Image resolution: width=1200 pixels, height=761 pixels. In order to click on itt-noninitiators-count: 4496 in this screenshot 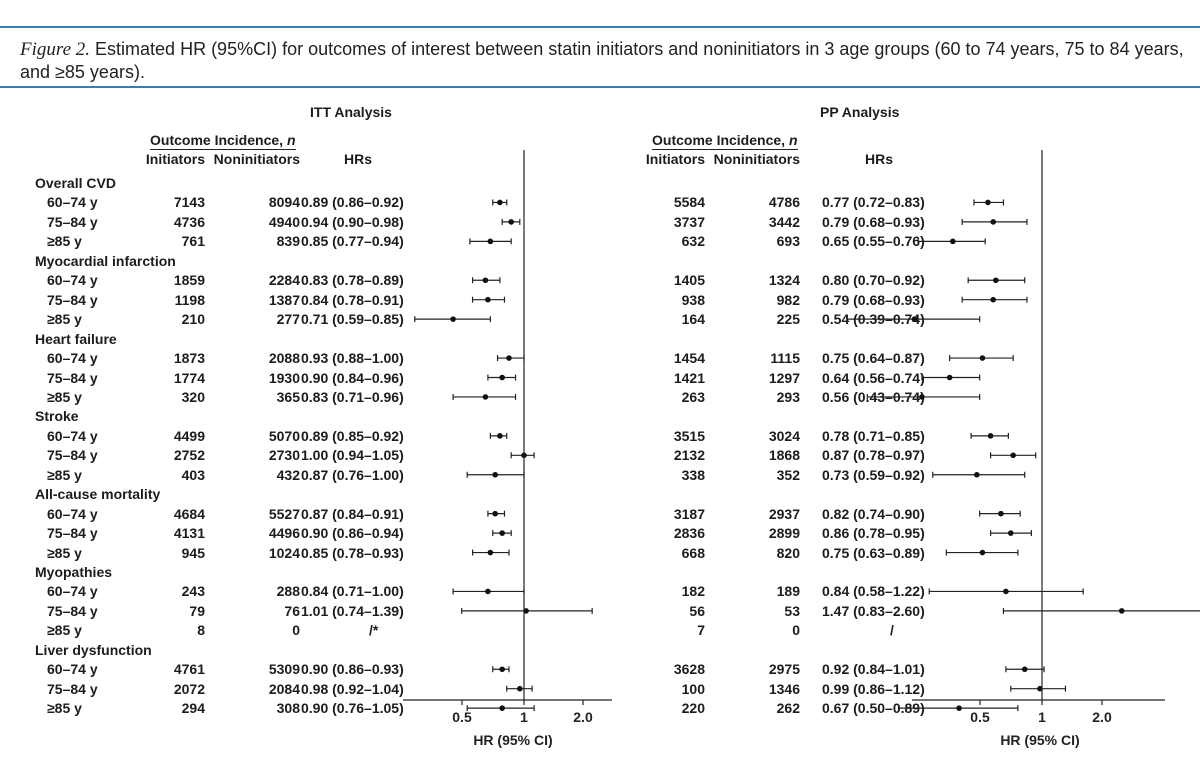, I will do `click(284, 533)`.